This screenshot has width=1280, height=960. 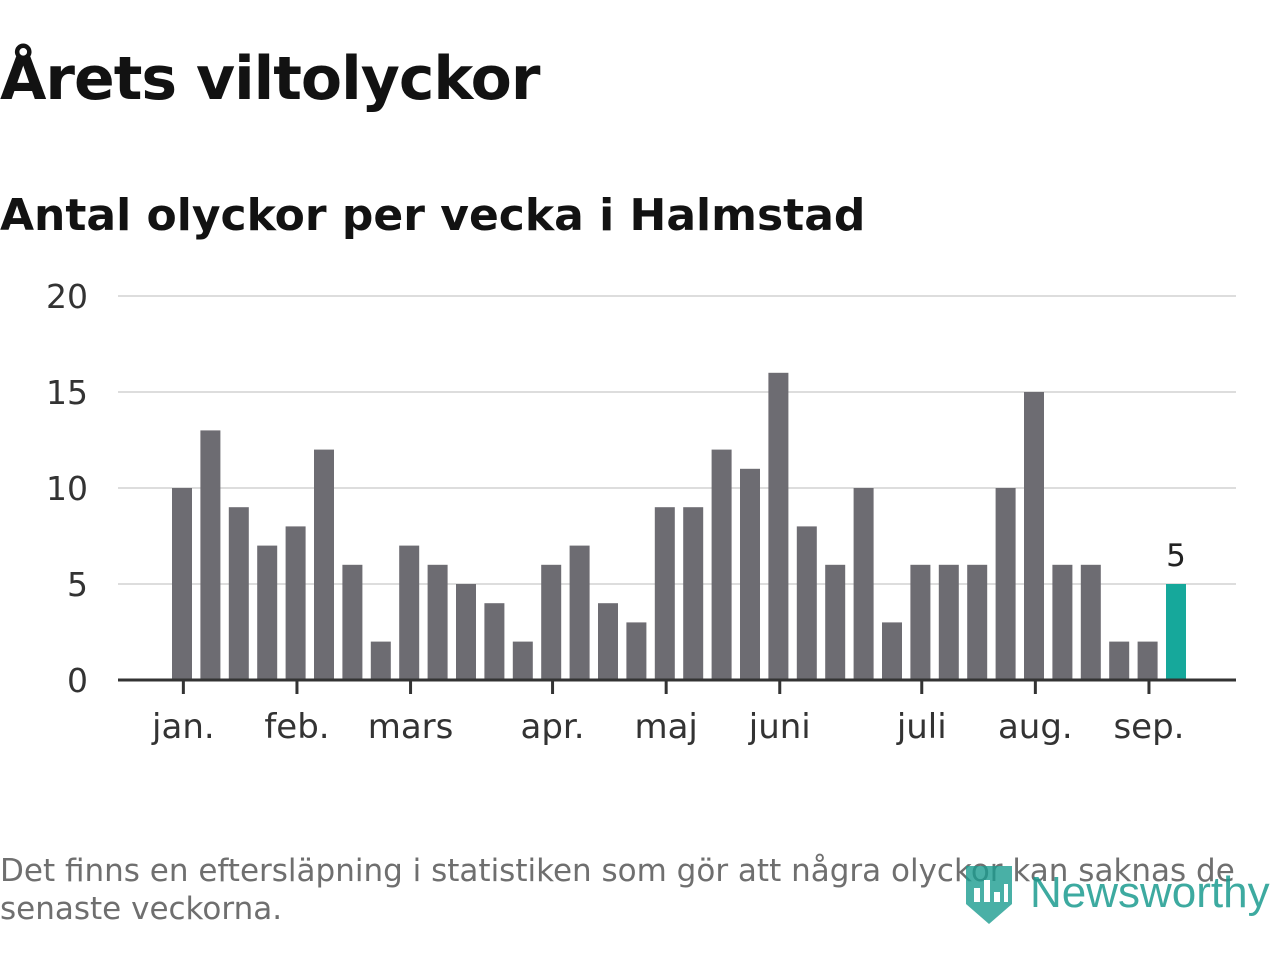 I want to click on brand-name: Newsworthy, so click(x=1150, y=892).